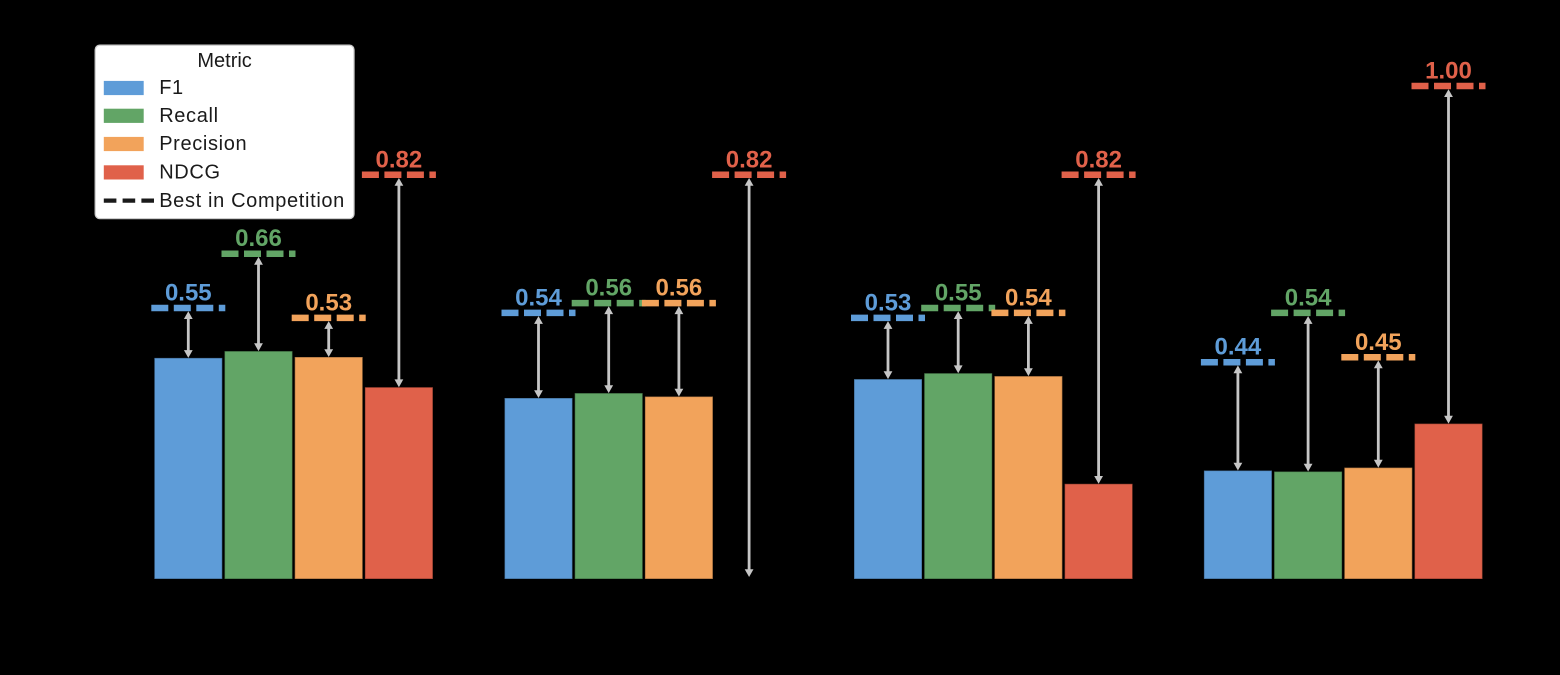 Image resolution: width=1560 pixels, height=675 pixels. What do you see at coordinates (252, 201) in the screenshot?
I see `svg-text: Best in Competition` at bounding box center [252, 201].